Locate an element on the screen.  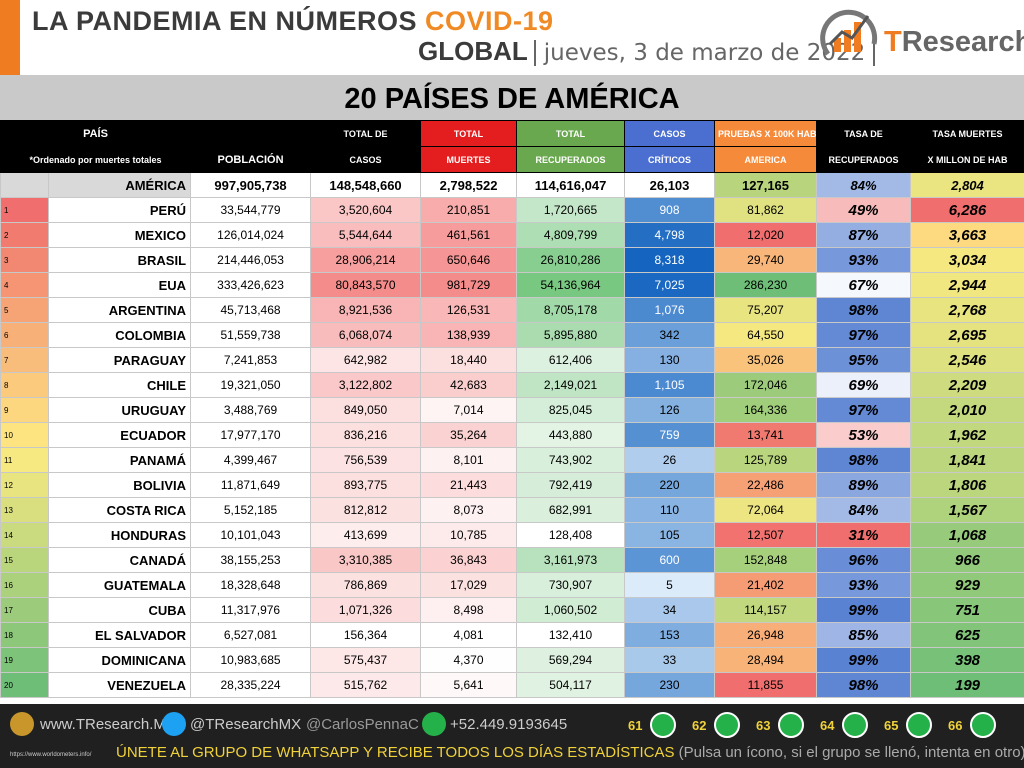
title-text: LA PANDEMIA EN NÚMEROS is located at coordinates (225, 21).